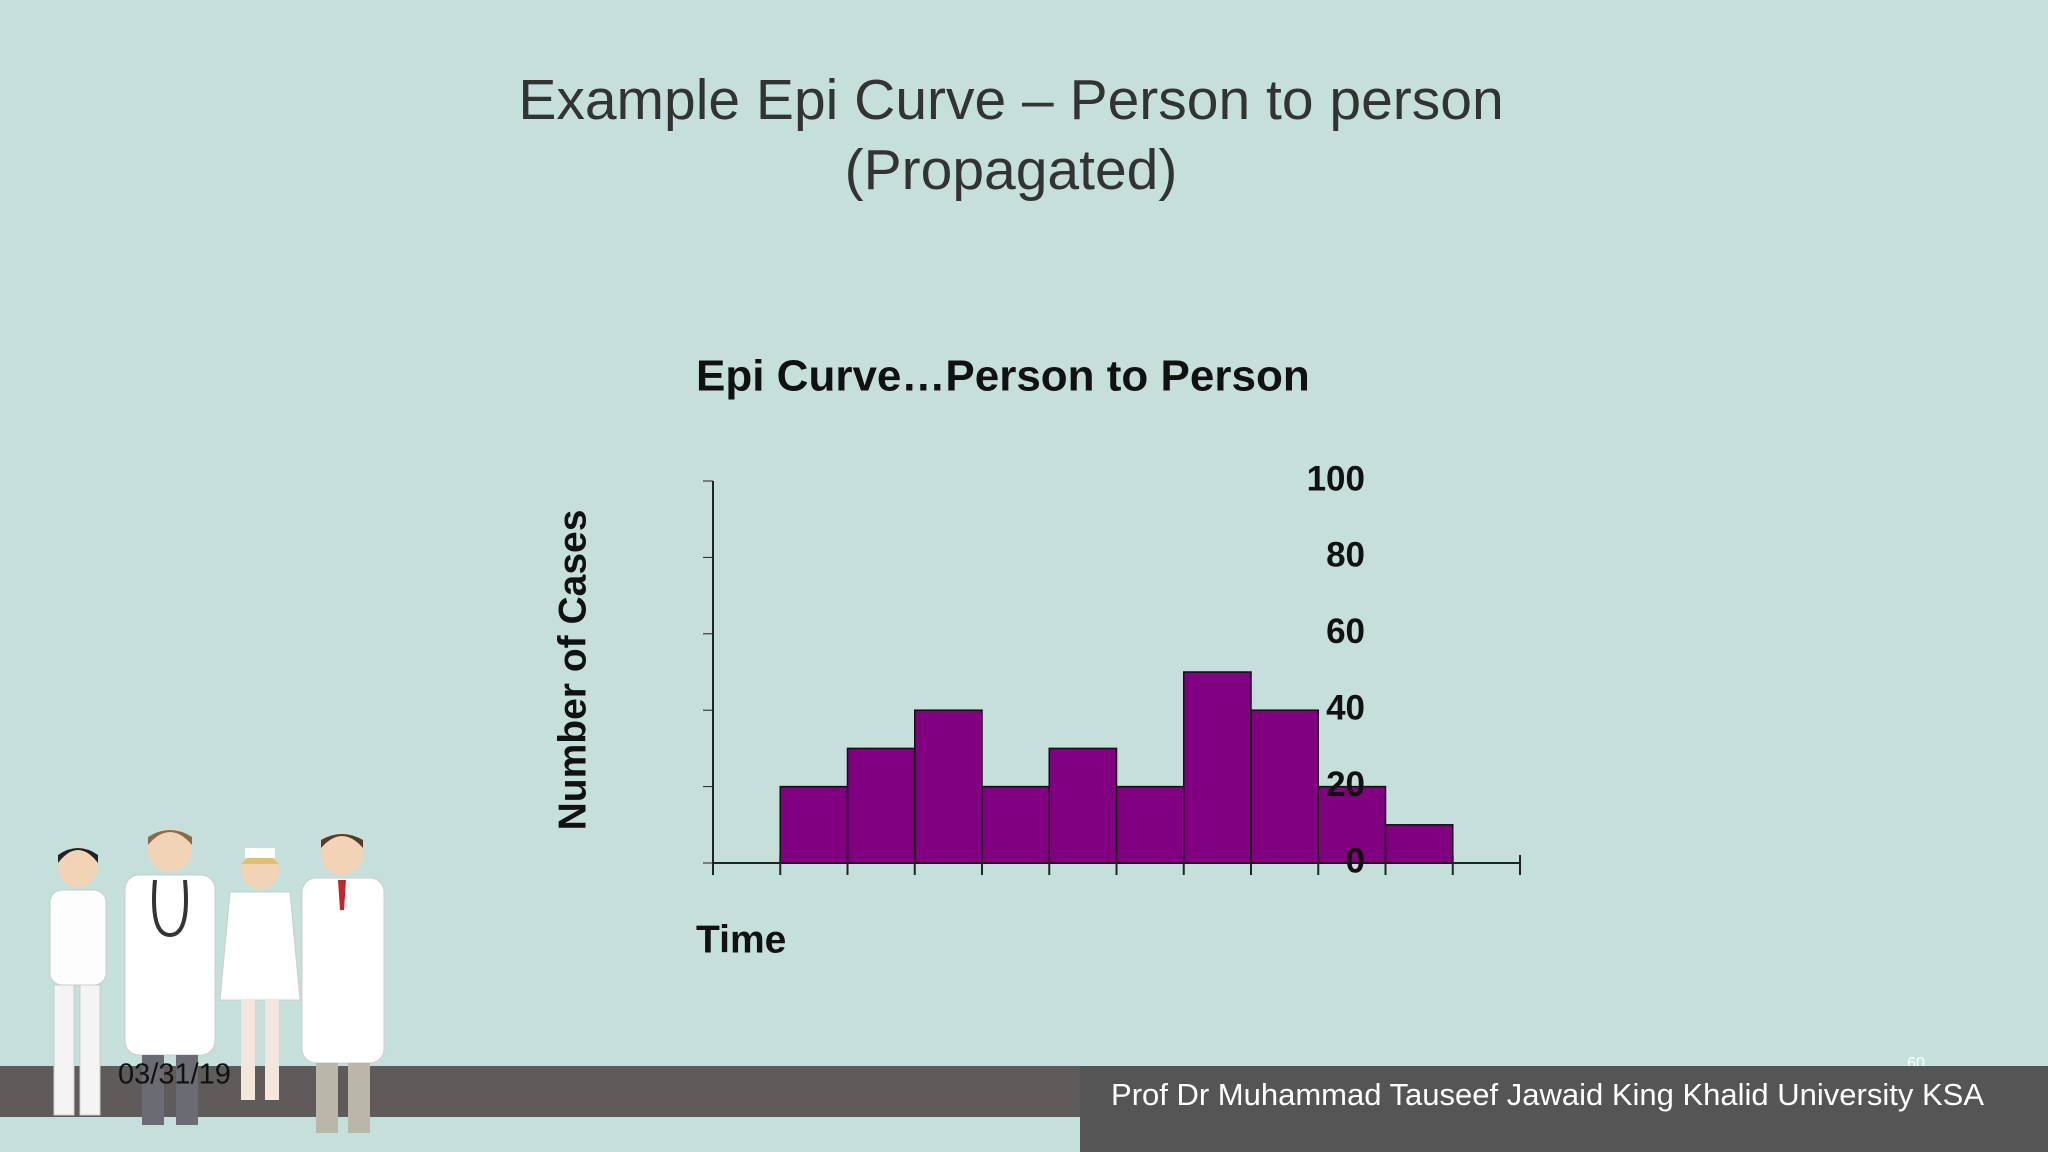  Describe the element at coordinates (572, 670) in the screenshot. I see `y-axis-label: Number of Cases` at that location.